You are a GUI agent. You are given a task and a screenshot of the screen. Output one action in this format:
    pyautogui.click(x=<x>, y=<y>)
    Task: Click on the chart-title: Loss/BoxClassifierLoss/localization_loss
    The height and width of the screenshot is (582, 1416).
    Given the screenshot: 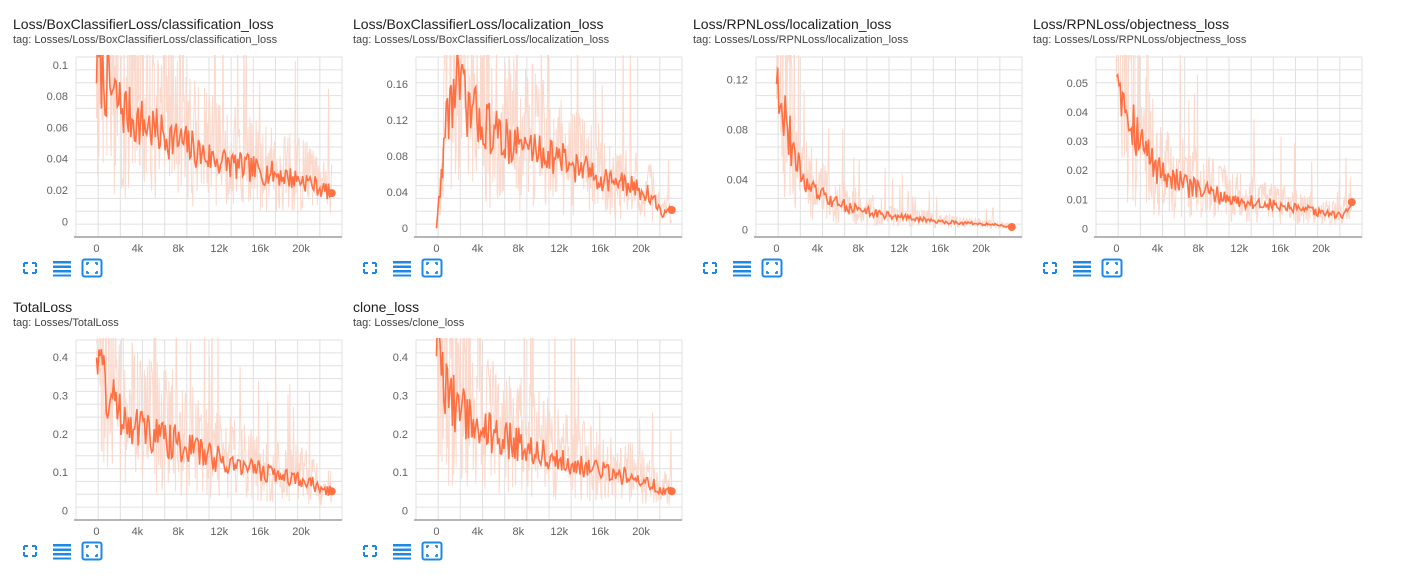 What is the action you would take?
    pyautogui.click(x=478, y=24)
    